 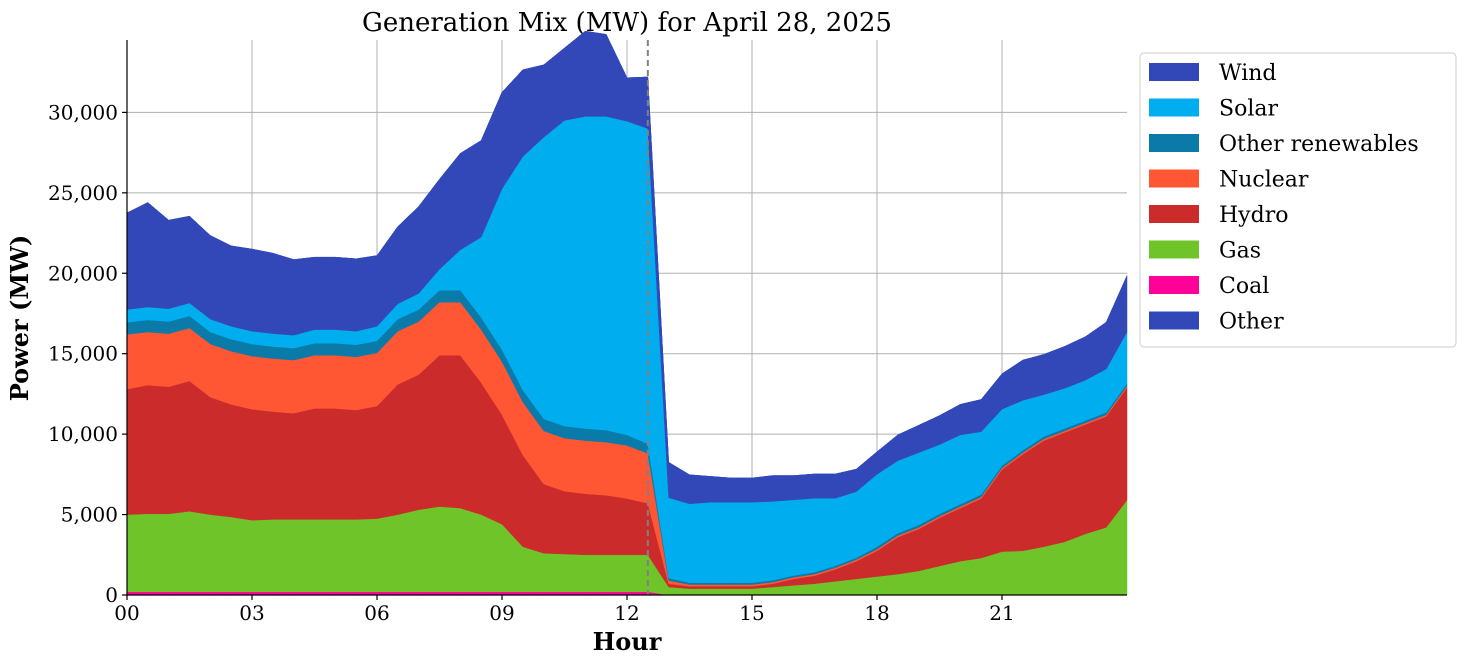 I want to click on y-tick-label: 10,000, so click(x=83, y=434).